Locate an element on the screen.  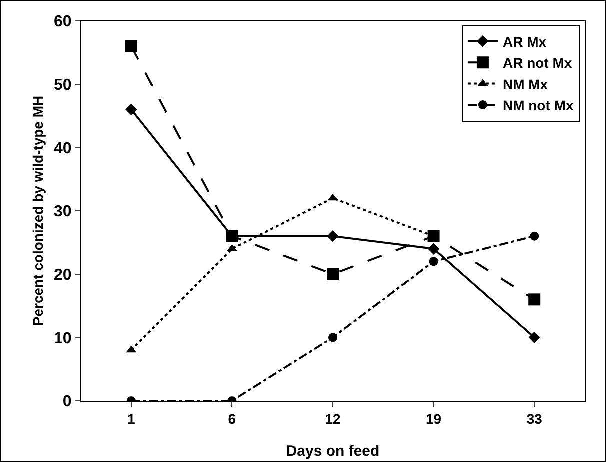
y-tick-label: 40 is located at coordinates (63, 149).